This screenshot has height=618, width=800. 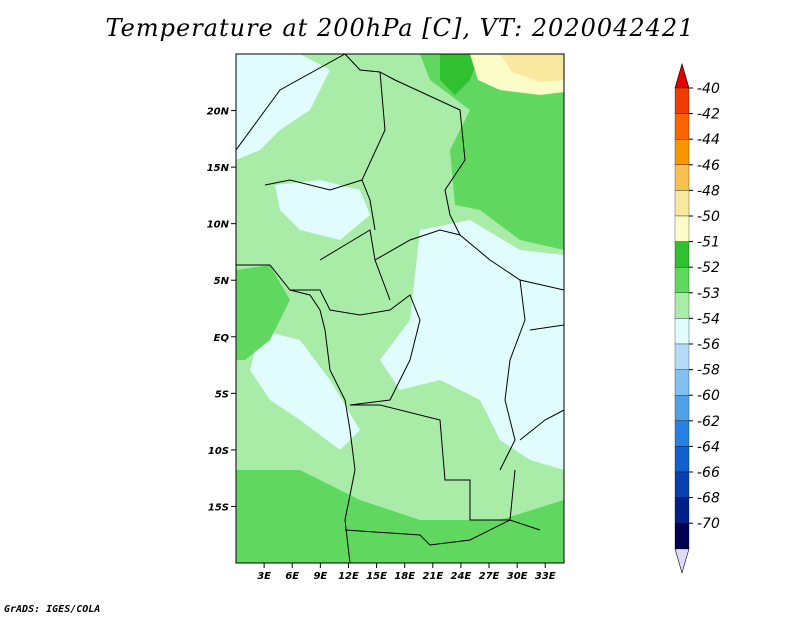 I want to click on field-band-52-south, so click(x=400, y=516).